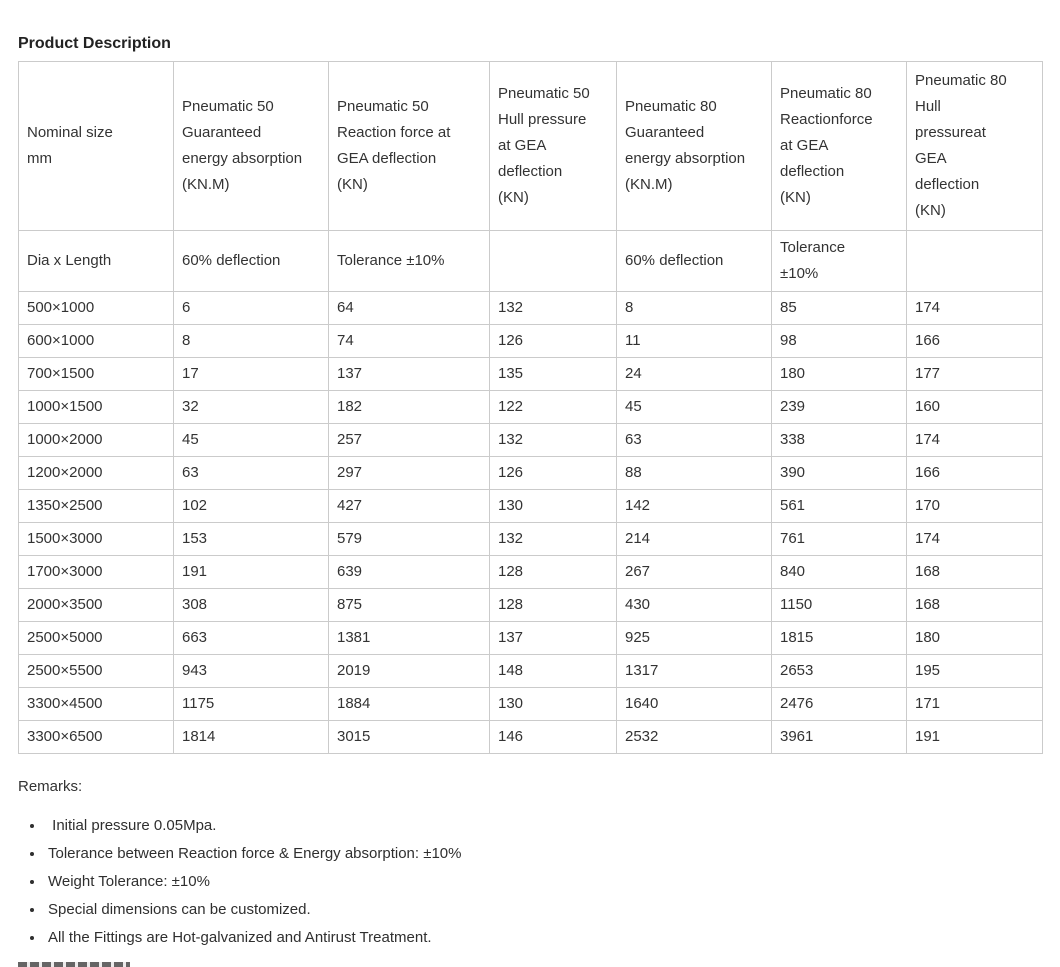 This screenshot has width=1060, height=967. I want to click on table-row: 1700×3000 191 639 128 267 840 168, so click(530, 572).